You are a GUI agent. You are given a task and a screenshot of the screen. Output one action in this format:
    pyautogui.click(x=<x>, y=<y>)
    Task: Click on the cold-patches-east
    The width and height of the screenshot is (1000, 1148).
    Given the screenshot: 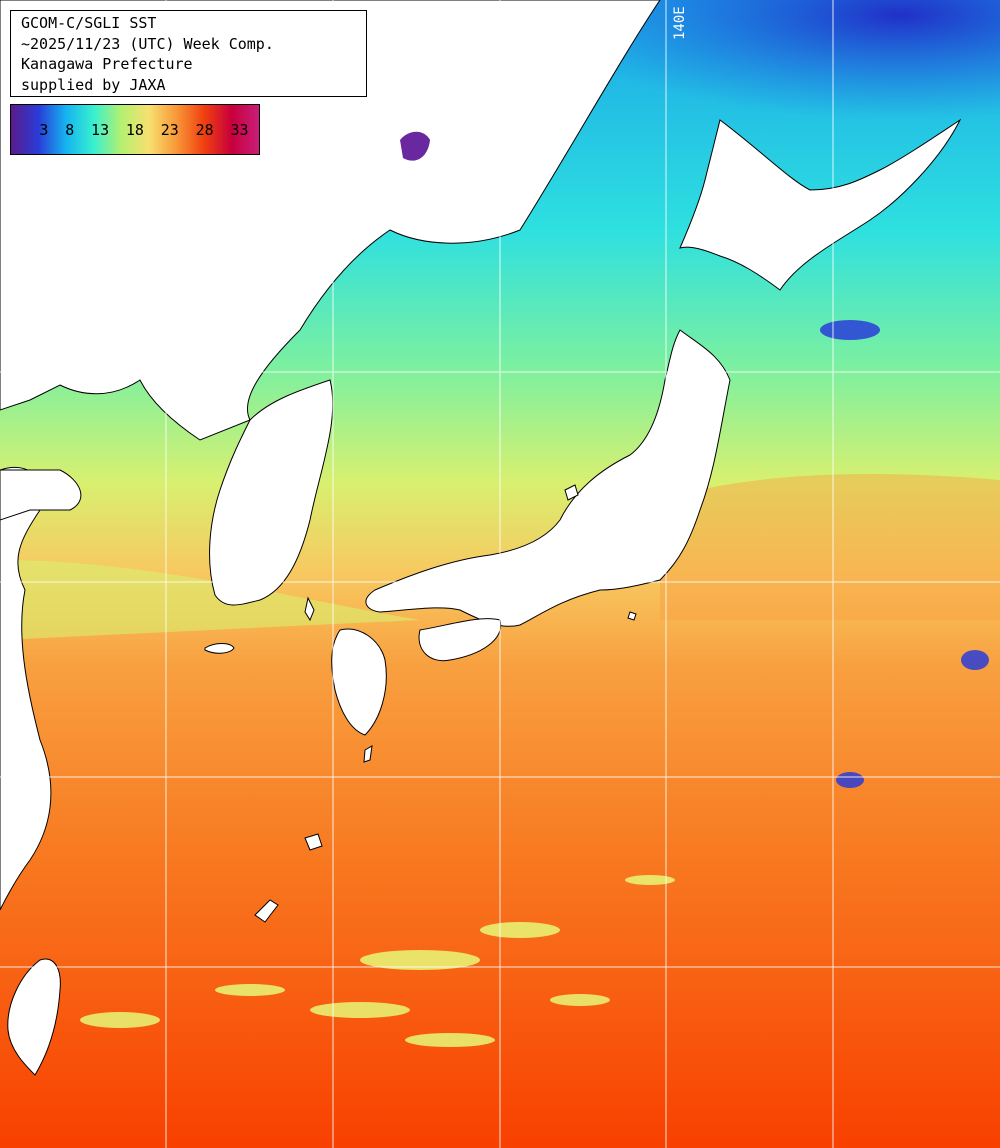 What is the action you would take?
    pyautogui.click(x=904, y=554)
    